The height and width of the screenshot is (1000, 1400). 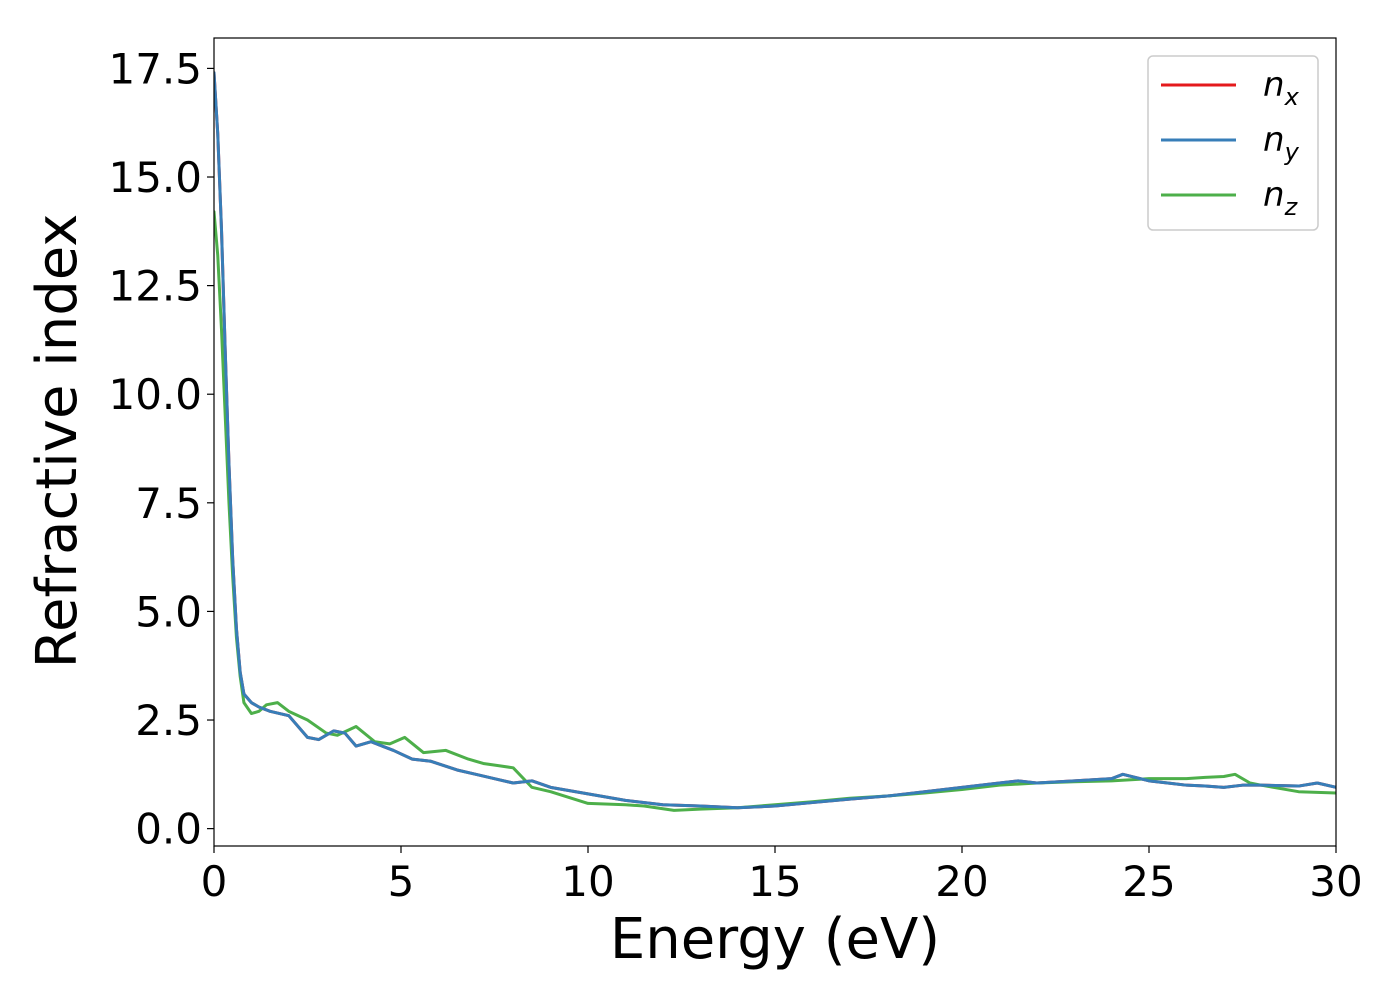 I want to click on legend-frame, so click(x=1233, y=143).